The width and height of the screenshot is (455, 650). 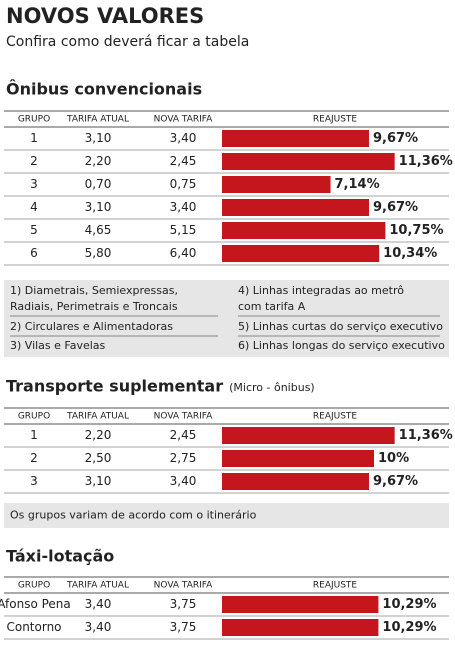 What do you see at coordinates (91, 326) in the screenshot?
I see `note: 2) Circulares e Alimentadoras` at bounding box center [91, 326].